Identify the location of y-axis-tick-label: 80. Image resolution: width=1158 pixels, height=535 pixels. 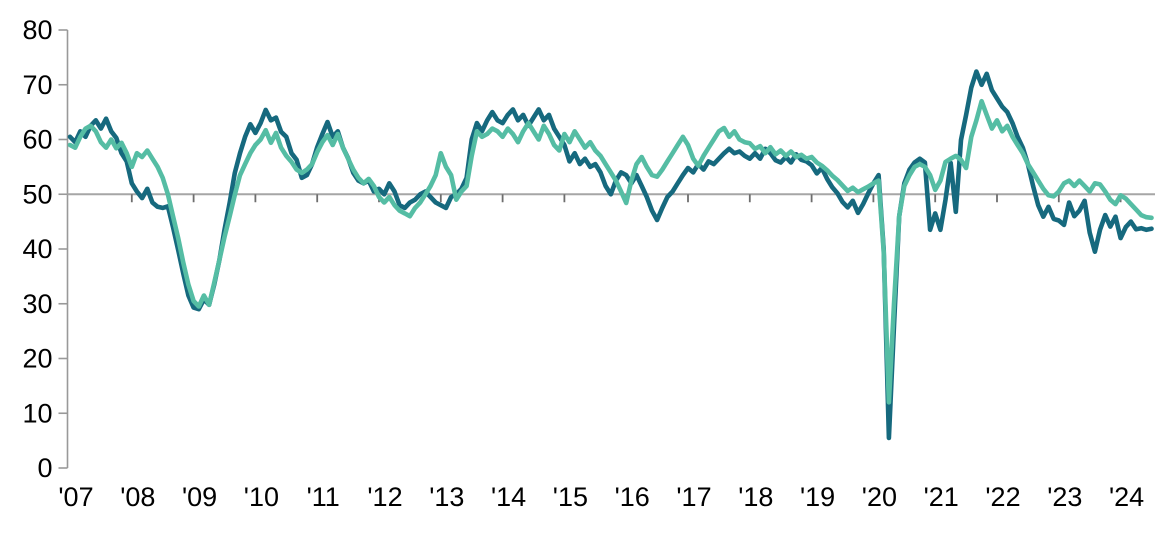
(37, 30).